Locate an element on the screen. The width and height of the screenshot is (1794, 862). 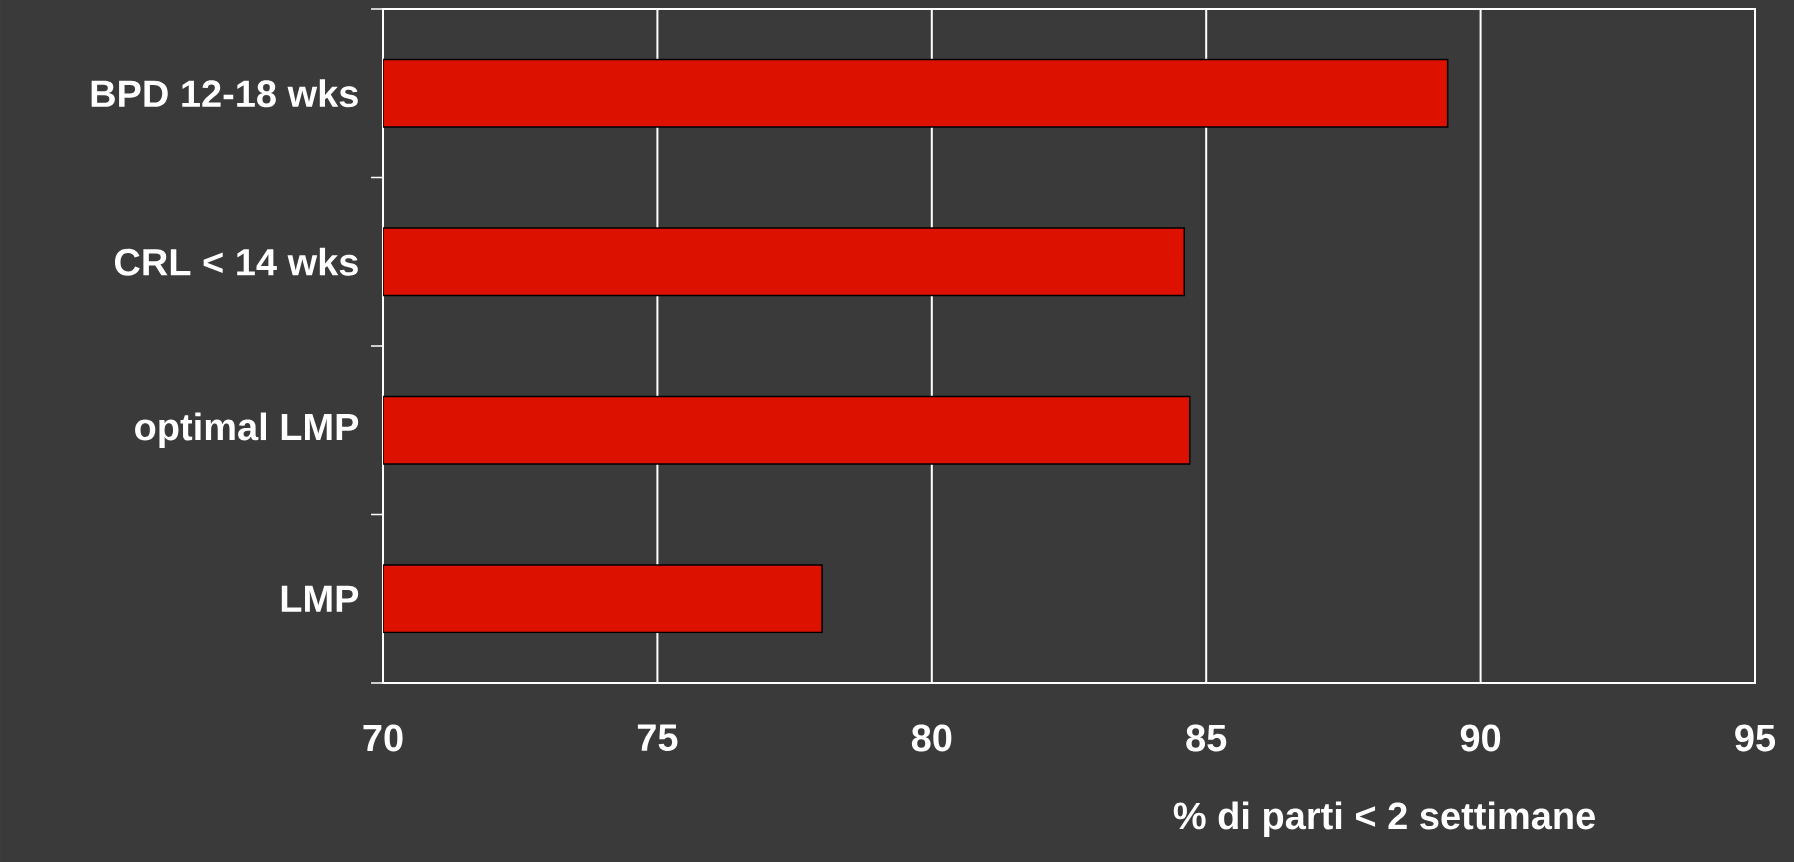
x-tick-label: 90 is located at coordinates (1480, 738).